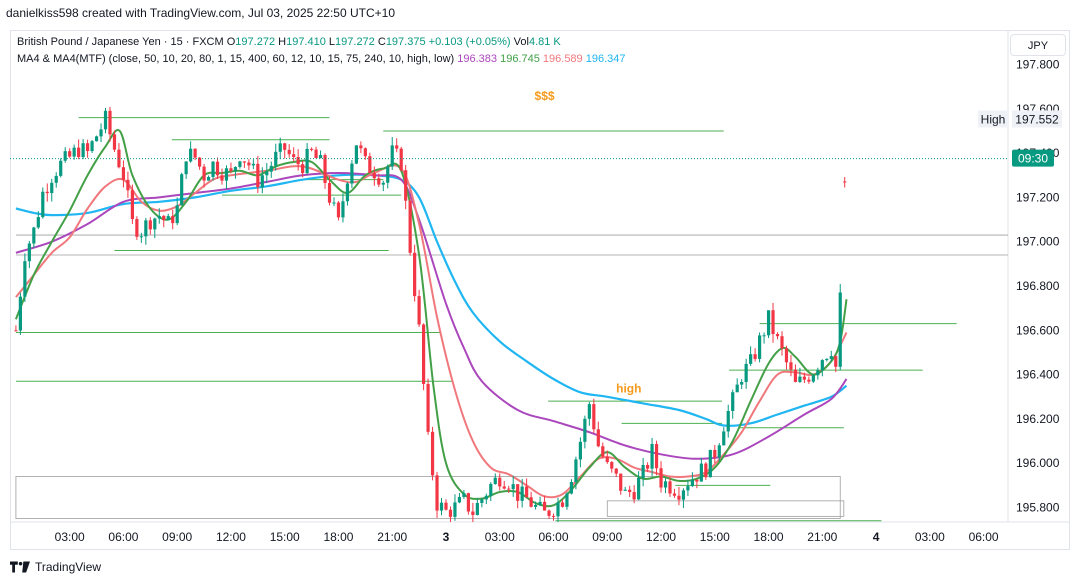  Describe the element at coordinates (993, 119) in the screenshot. I see `high-tag-bg` at that location.